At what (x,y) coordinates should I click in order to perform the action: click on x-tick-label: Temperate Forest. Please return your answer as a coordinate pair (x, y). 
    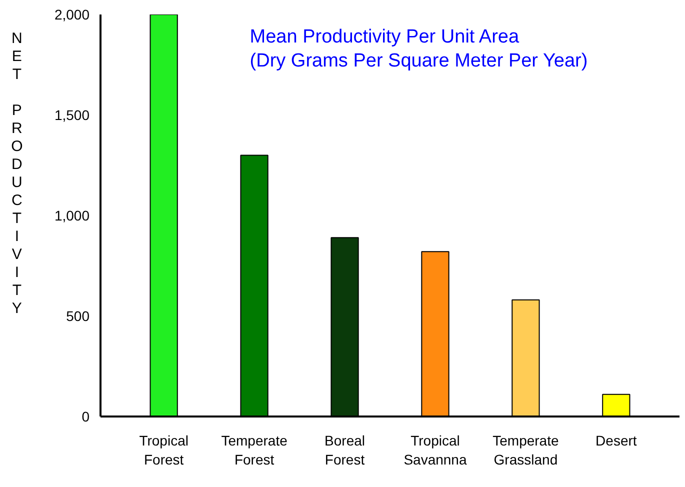
    Looking at the image, I should click on (254, 450).